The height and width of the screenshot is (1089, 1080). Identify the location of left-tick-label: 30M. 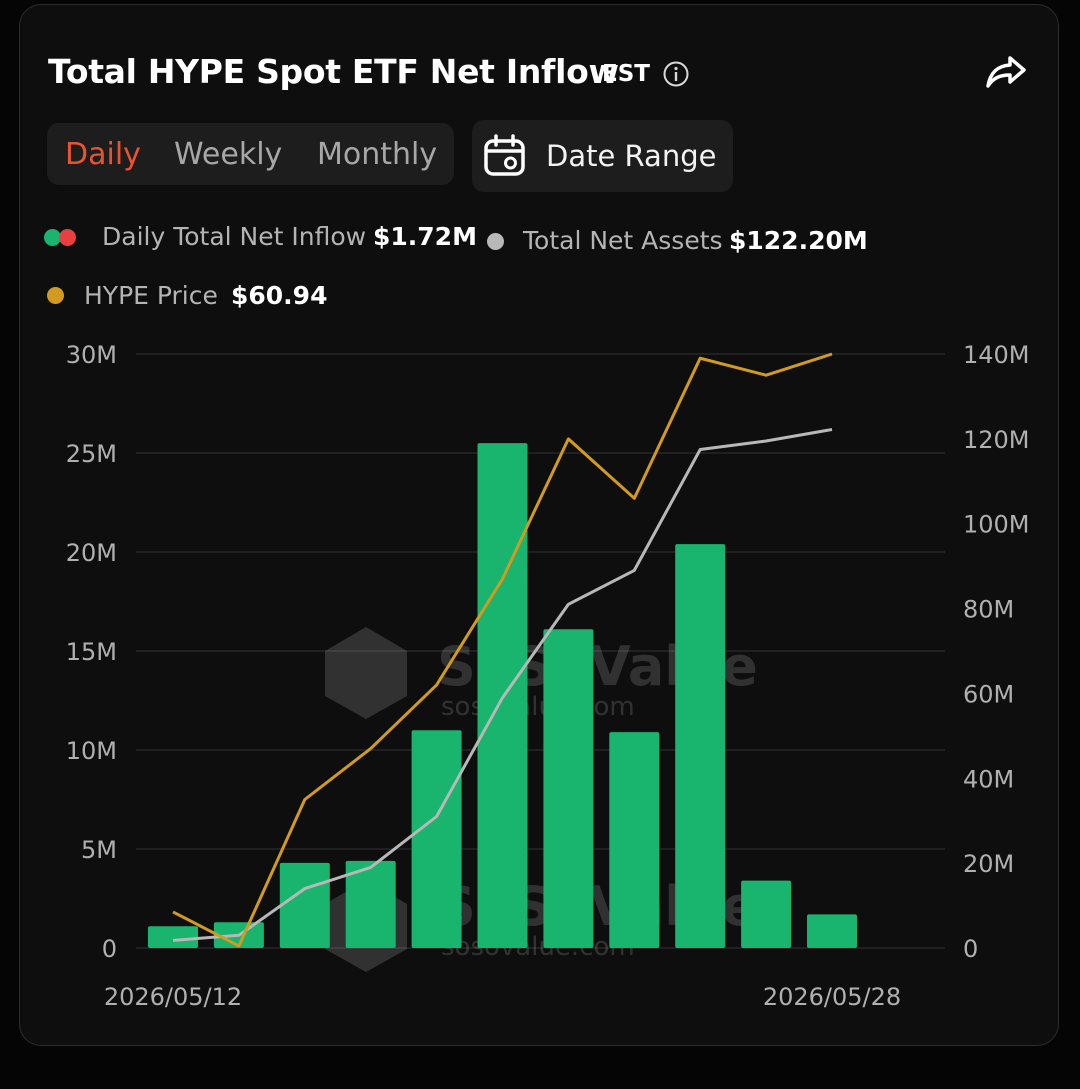
(91, 355).